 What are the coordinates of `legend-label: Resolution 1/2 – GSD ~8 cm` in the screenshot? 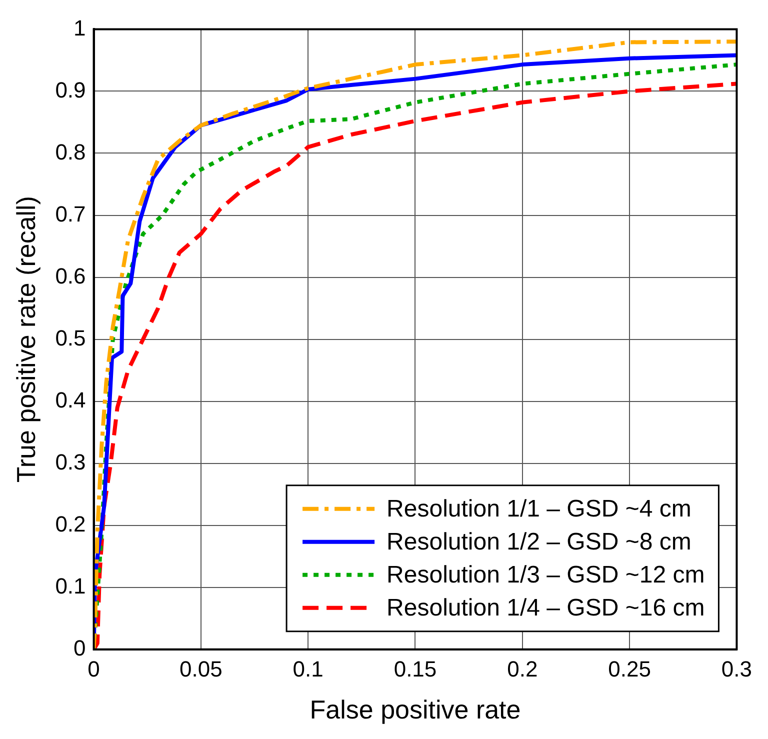 It's located at (539, 542).